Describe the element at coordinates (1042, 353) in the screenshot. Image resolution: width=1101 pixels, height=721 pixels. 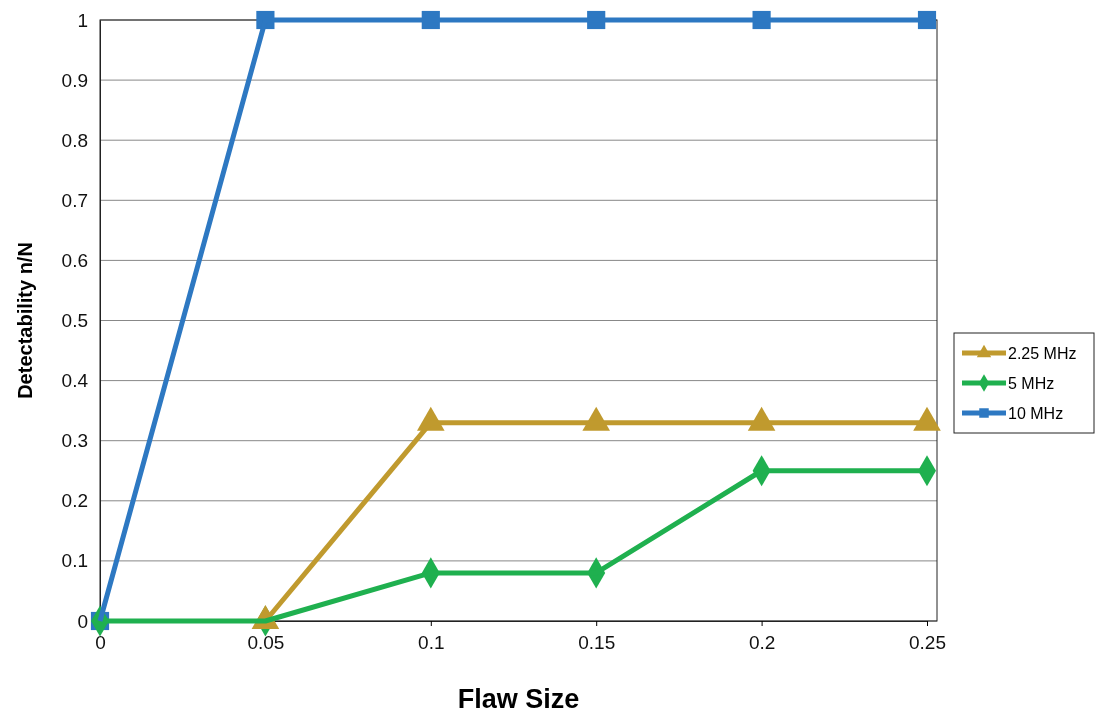
I see `legend-label: 2.25 MHz` at that location.